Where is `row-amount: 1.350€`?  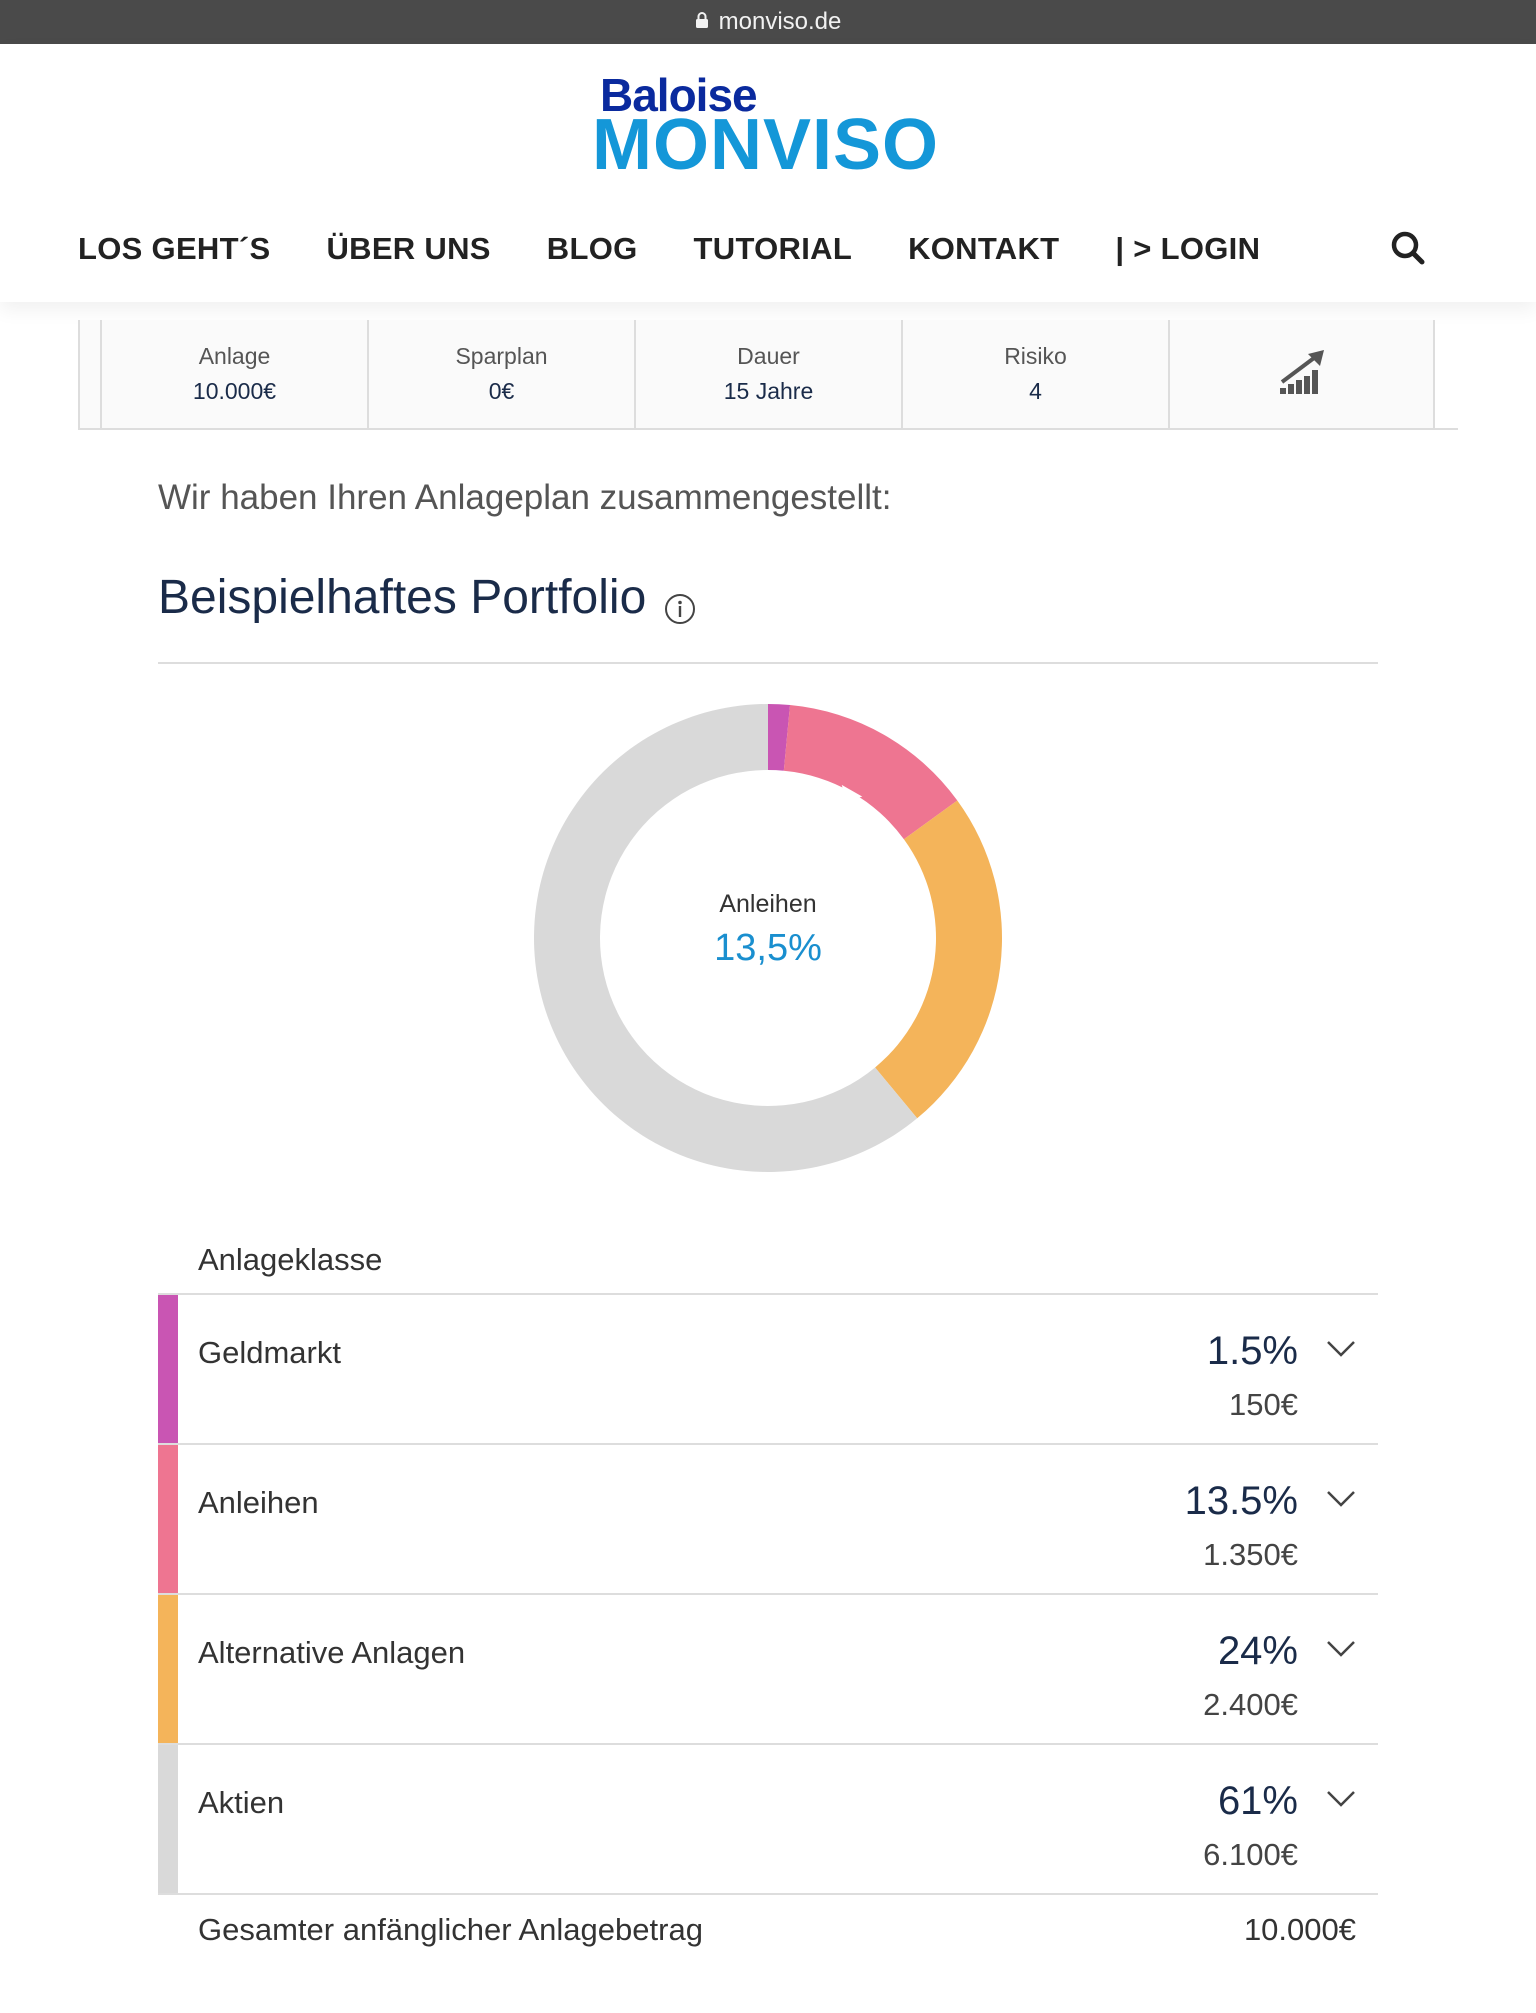 row-amount: 1.350€ is located at coordinates (1250, 1554).